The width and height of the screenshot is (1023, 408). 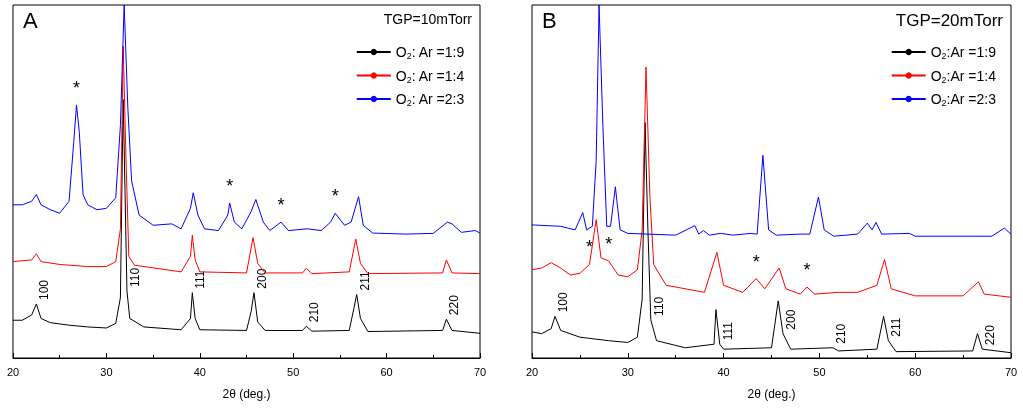 I want to click on legend-title: TGP=20mTorr, so click(x=949, y=20).